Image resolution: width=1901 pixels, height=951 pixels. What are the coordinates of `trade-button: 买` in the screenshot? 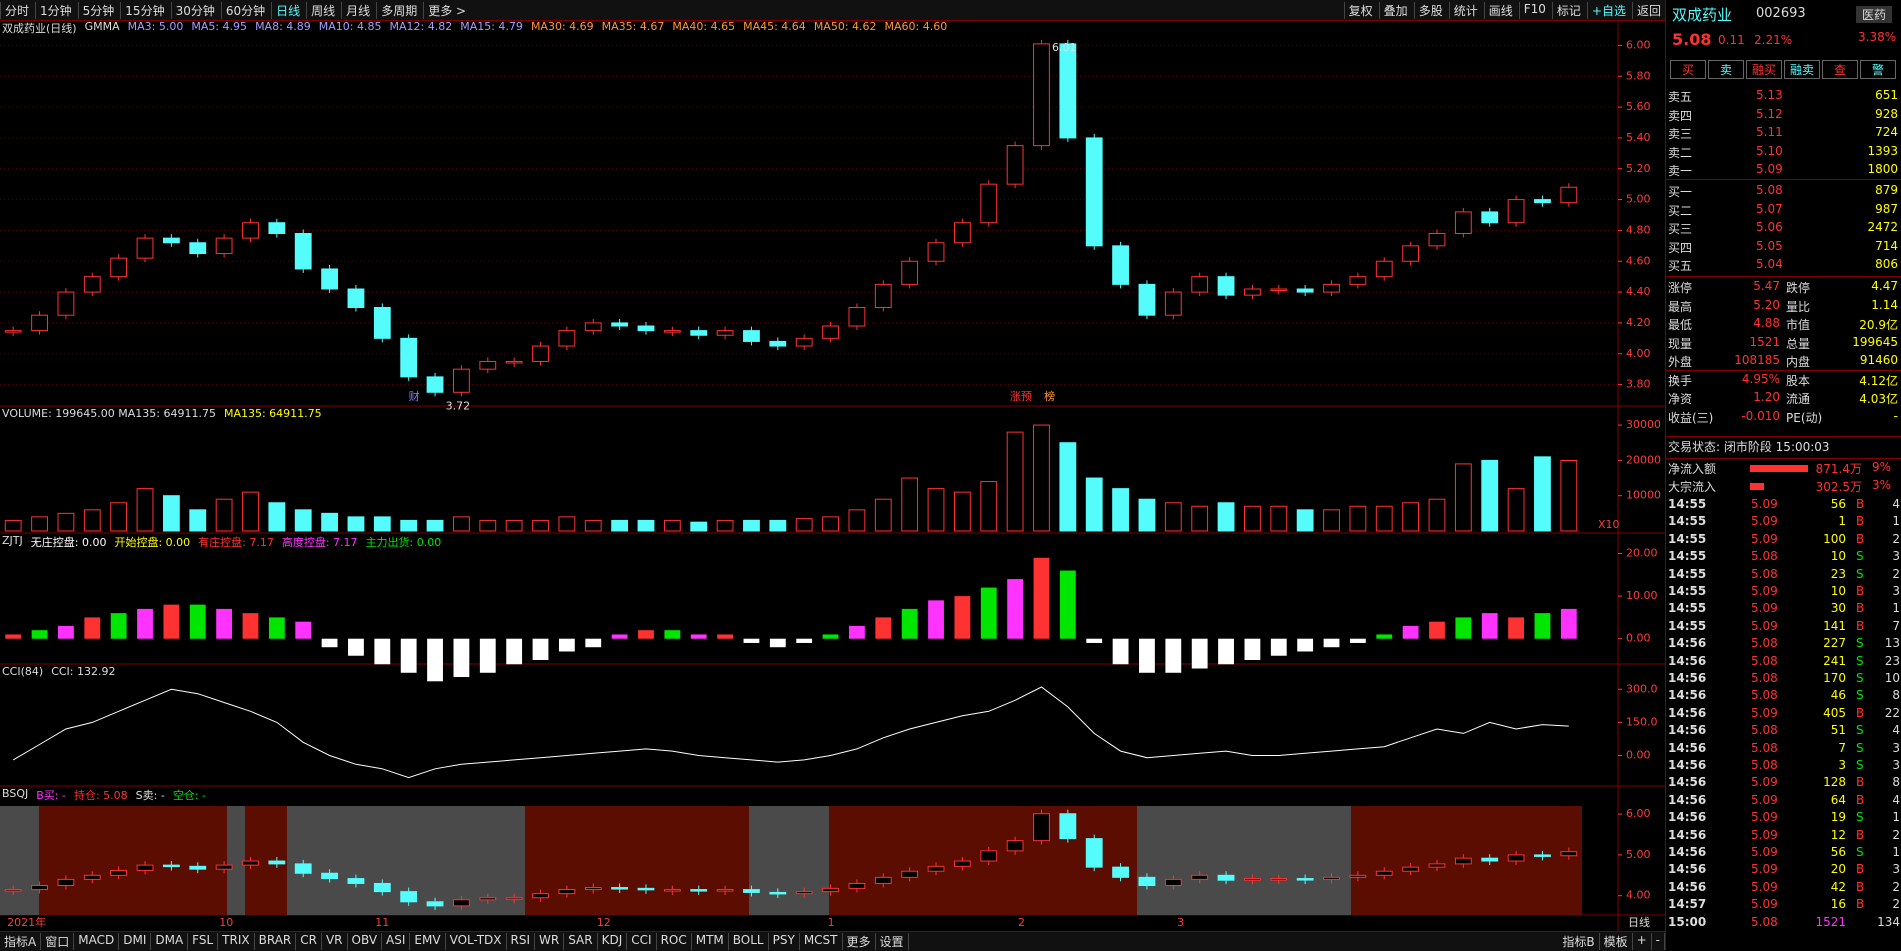 It's located at (1688, 69).